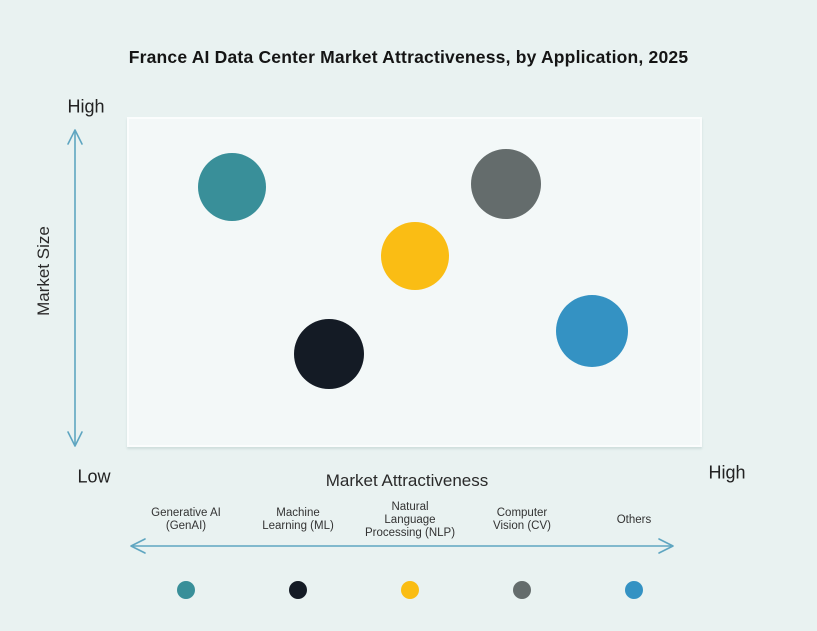  Describe the element at coordinates (522, 513) in the screenshot. I see `legend-label: Computer` at that location.